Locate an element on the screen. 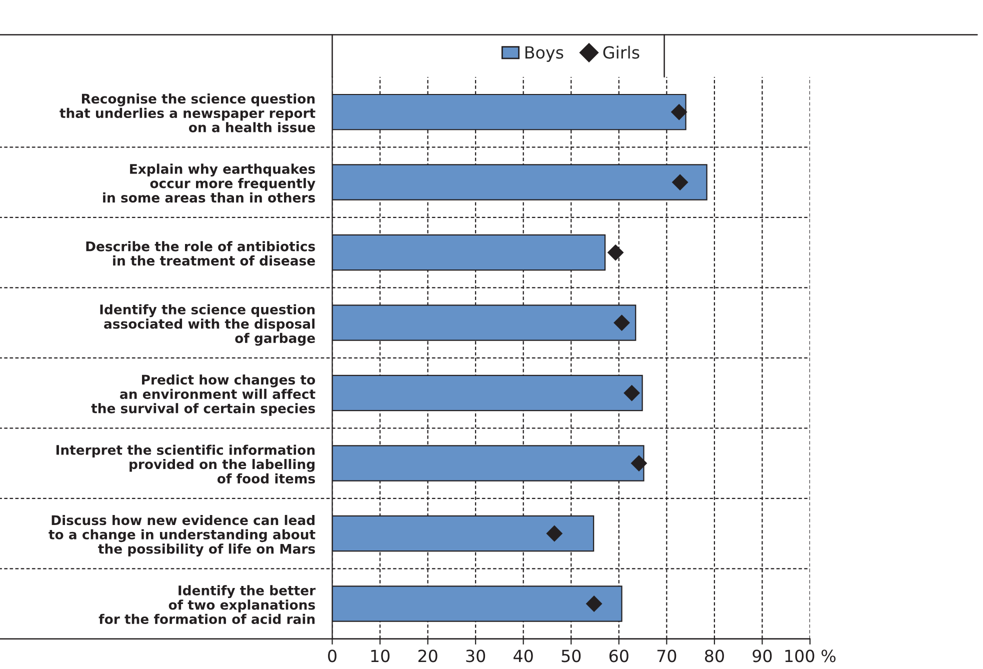  x-tick-label: 30 is located at coordinates (476, 656).